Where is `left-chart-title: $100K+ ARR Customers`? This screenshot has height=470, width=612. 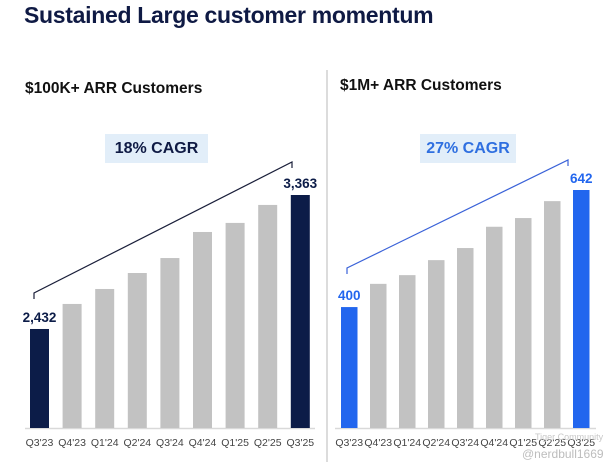 left-chart-title: $100K+ ARR Customers is located at coordinates (114, 88).